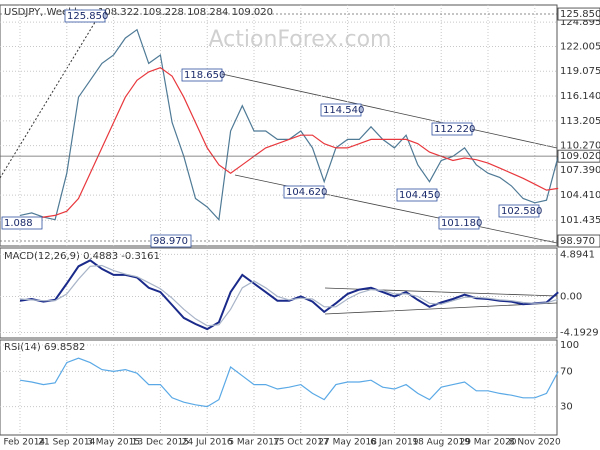 Image resolution: width=600 pixels, height=450 pixels. Describe the element at coordinates (66, 443) in the screenshot. I see `x-tick-label: 21 Sep 2014` at that location.